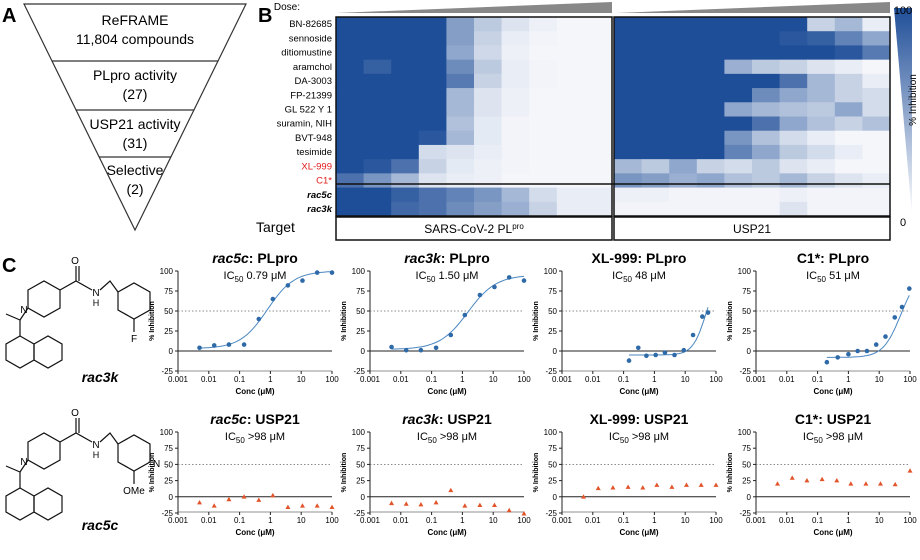 The height and width of the screenshot is (560, 920). Describe the element at coordinates (639, 419) in the screenshot. I see `plot-title: XL-999: USP21` at that location.